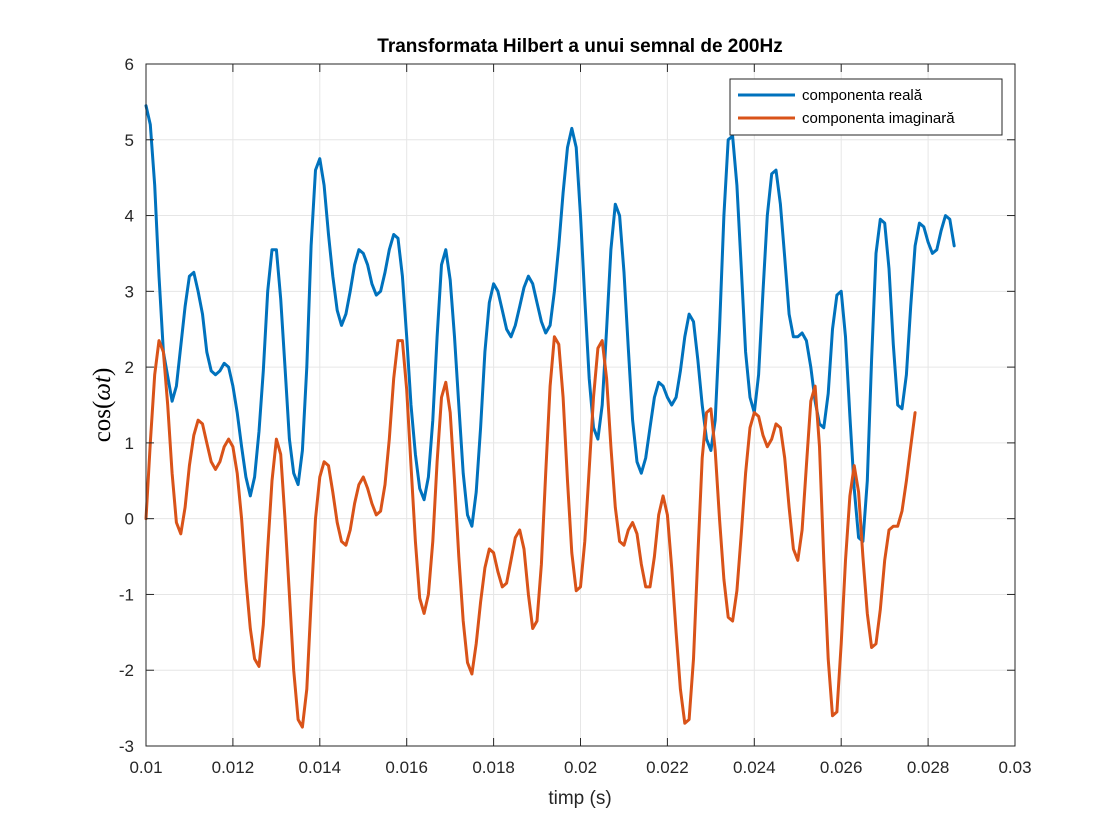  I want to click on x-tick-label: 0.018, so click(493, 767).